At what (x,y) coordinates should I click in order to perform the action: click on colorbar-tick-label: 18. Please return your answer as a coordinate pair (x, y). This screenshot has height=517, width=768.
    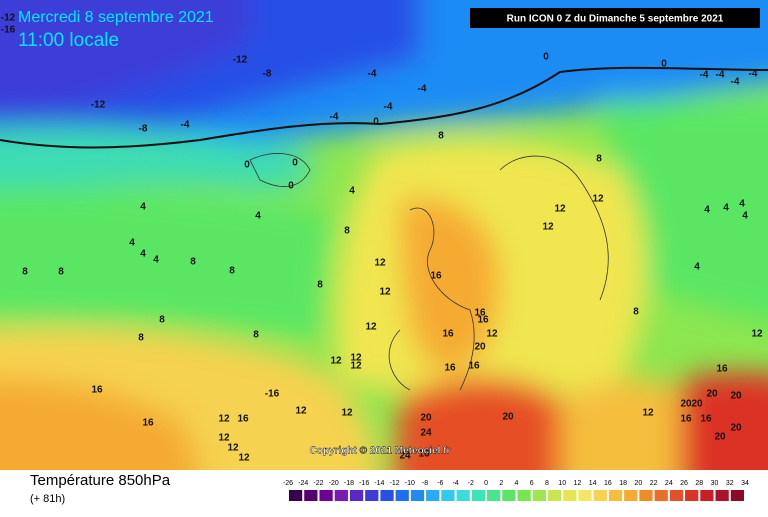
    Looking at the image, I should click on (623, 483).